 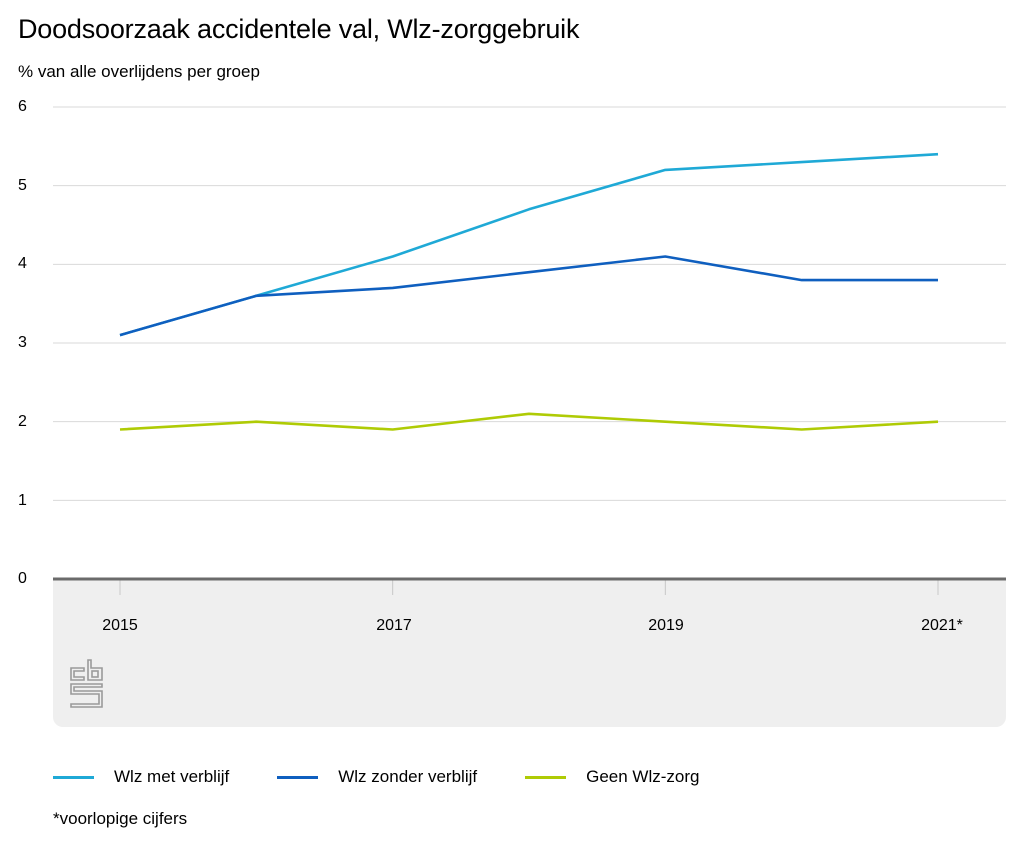 I want to click on legend-item-wlz-met-verblijf: Wlz met verblijf, so click(x=141, y=777).